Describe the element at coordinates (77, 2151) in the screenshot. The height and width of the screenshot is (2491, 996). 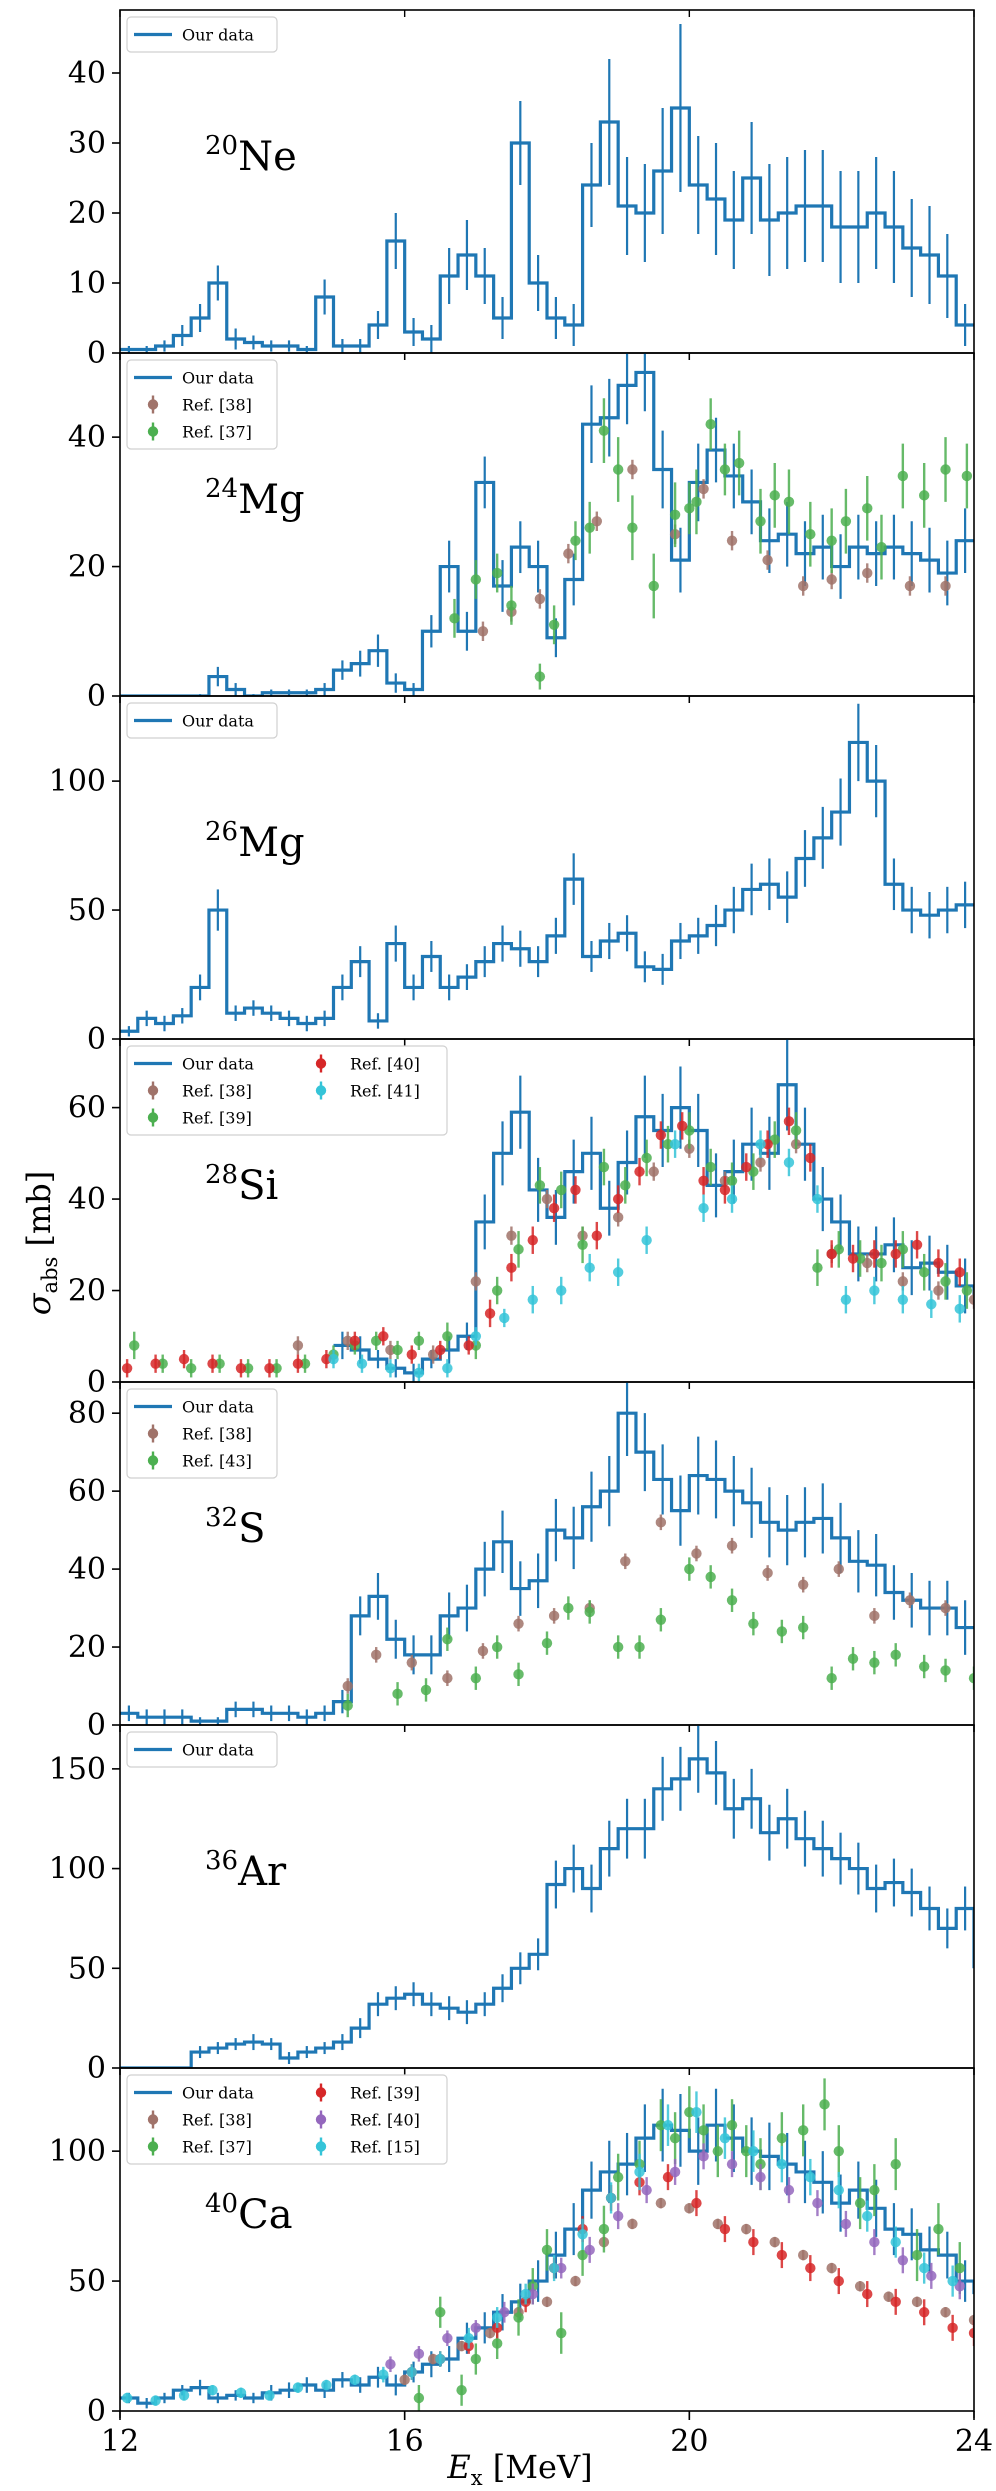
I see `y-tick-label: 100` at that location.